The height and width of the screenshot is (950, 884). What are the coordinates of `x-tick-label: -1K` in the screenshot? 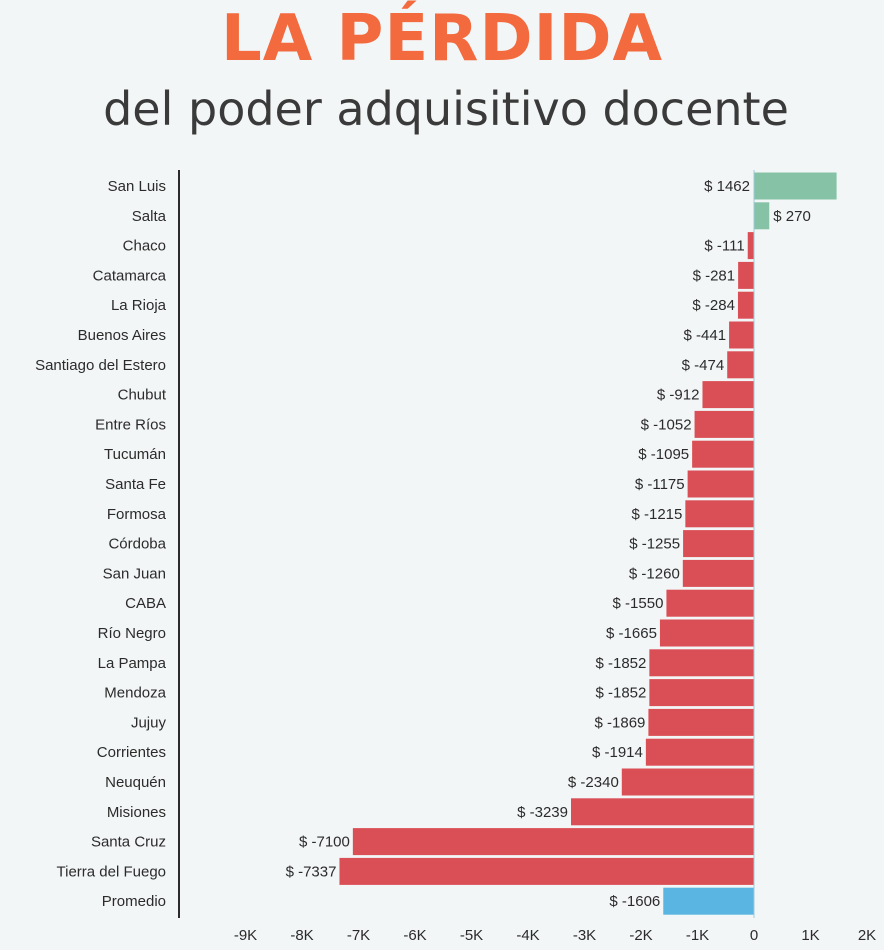 It's located at (697, 935).